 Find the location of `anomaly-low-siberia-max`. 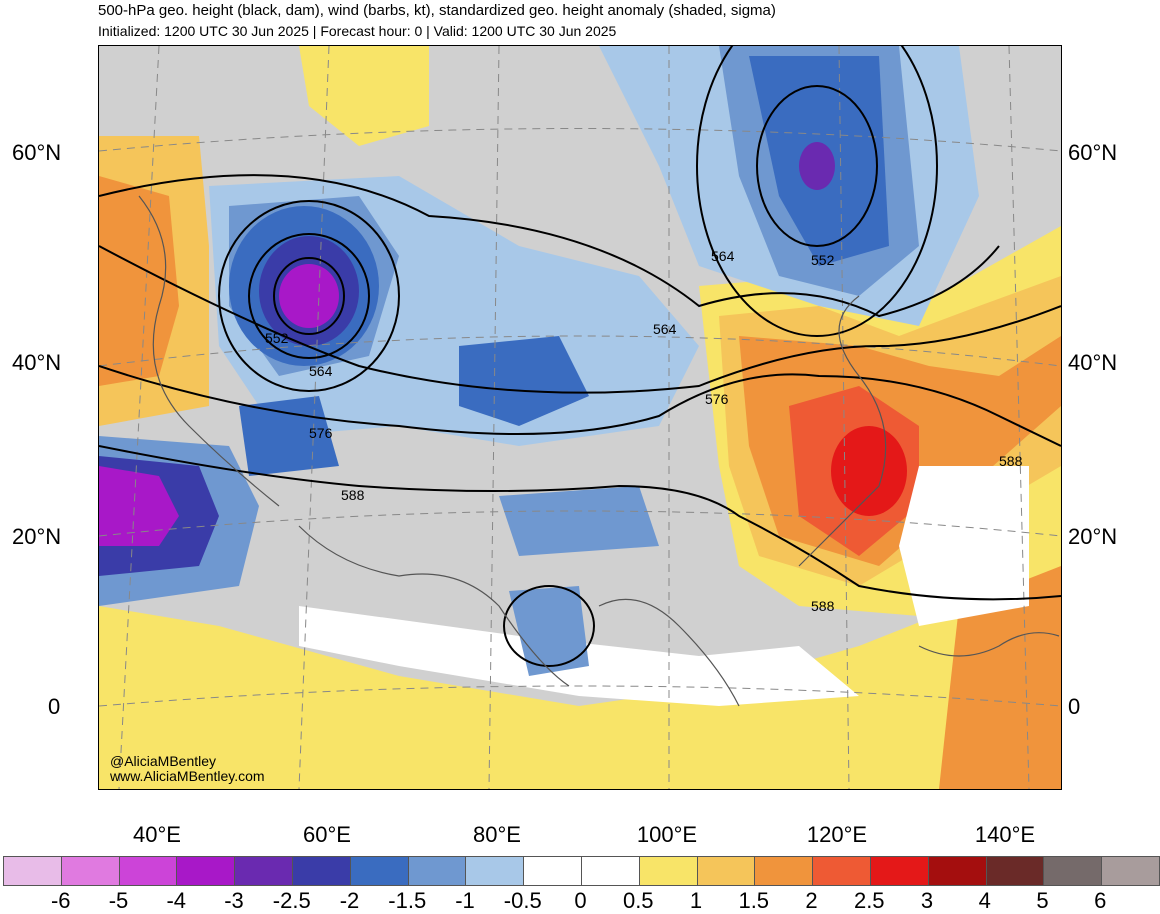

anomaly-low-siberia-max is located at coordinates (817, 166).